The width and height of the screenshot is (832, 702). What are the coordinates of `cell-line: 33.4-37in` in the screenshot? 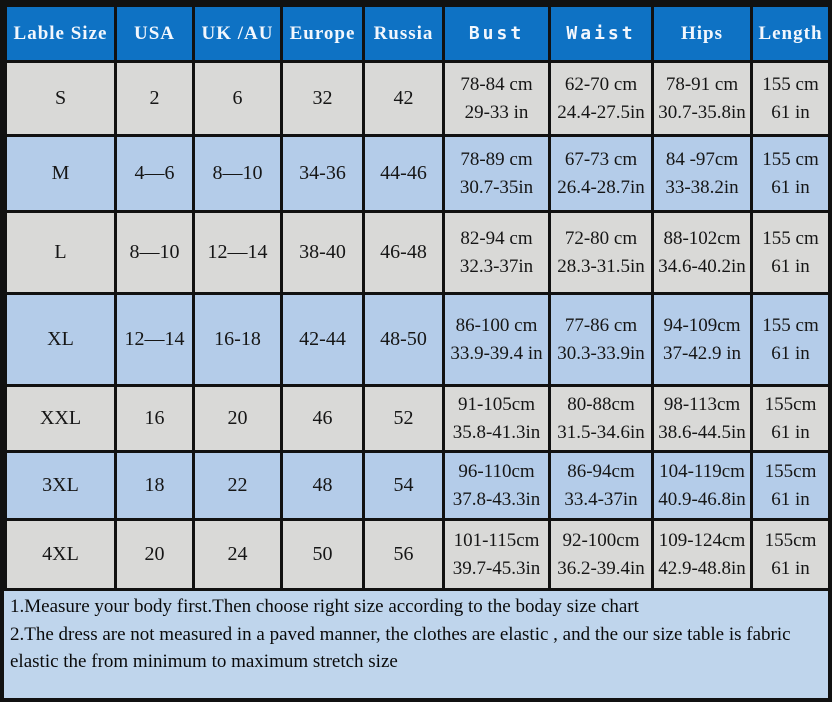 It's located at (601, 499).